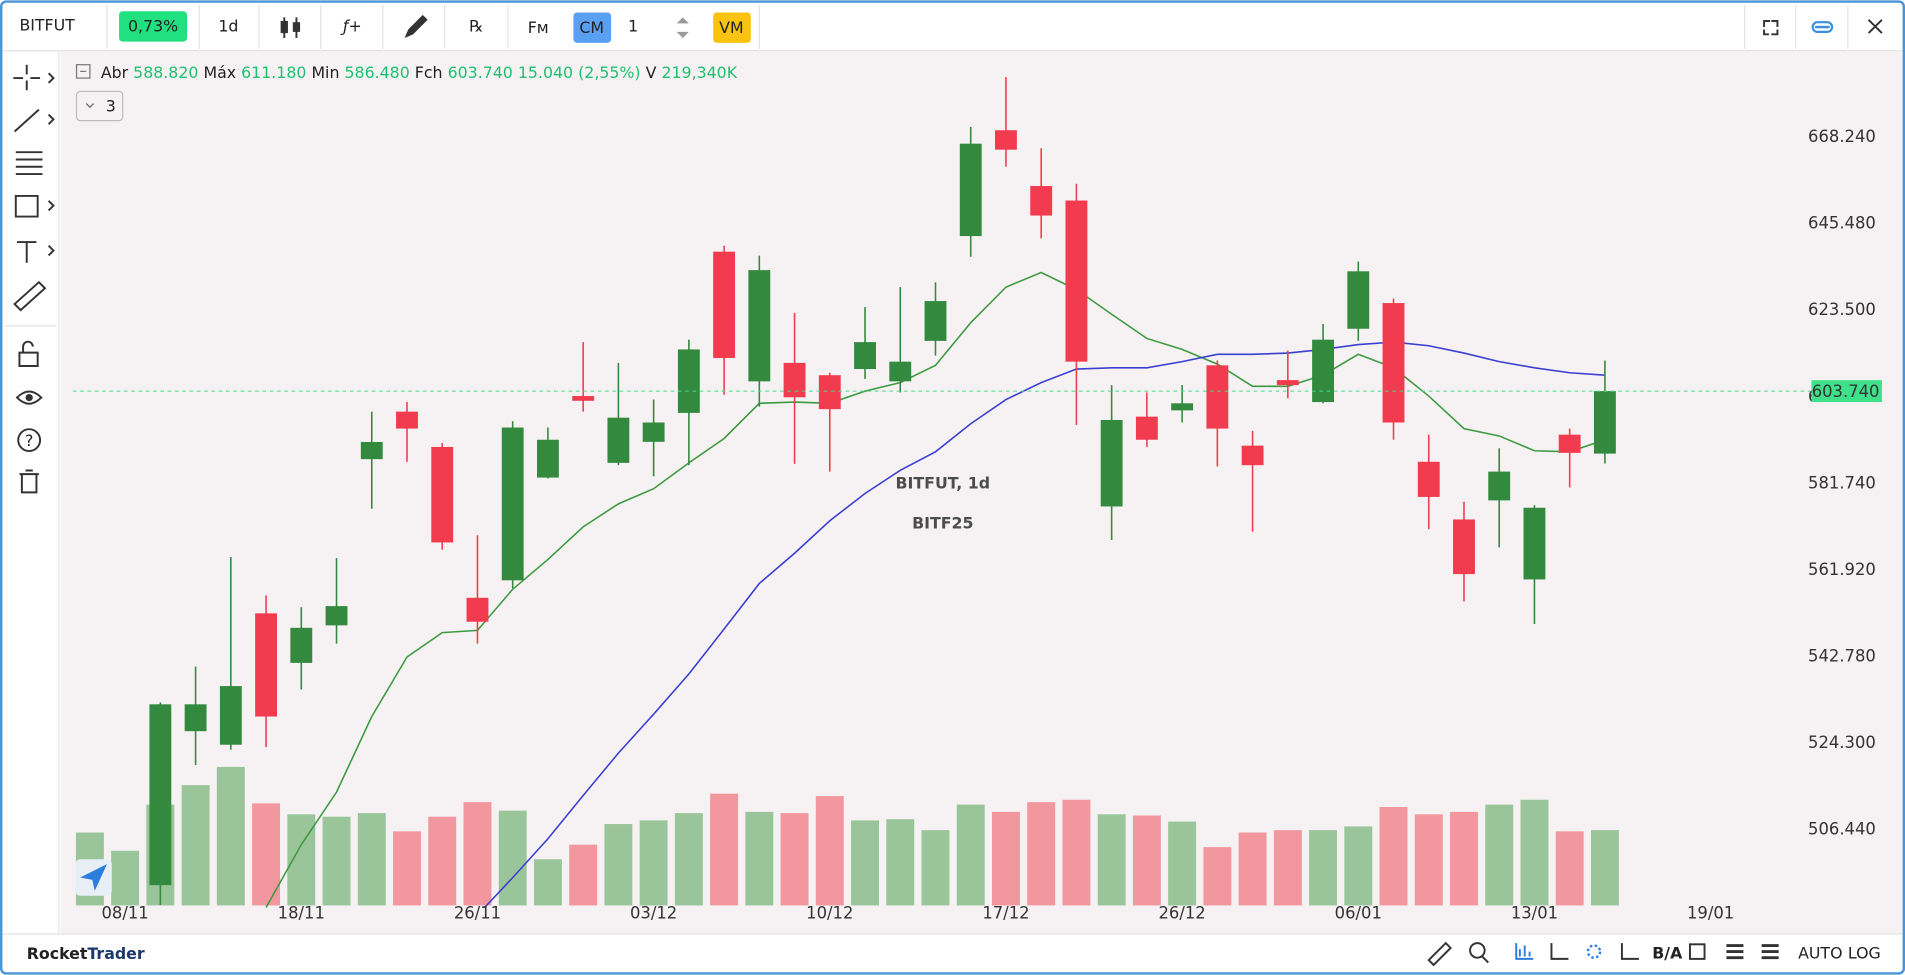 The width and height of the screenshot is (1905, 975). Describe the element at coordinates (1559, 951) in the screenshot. I see `scatter-button` at that location.